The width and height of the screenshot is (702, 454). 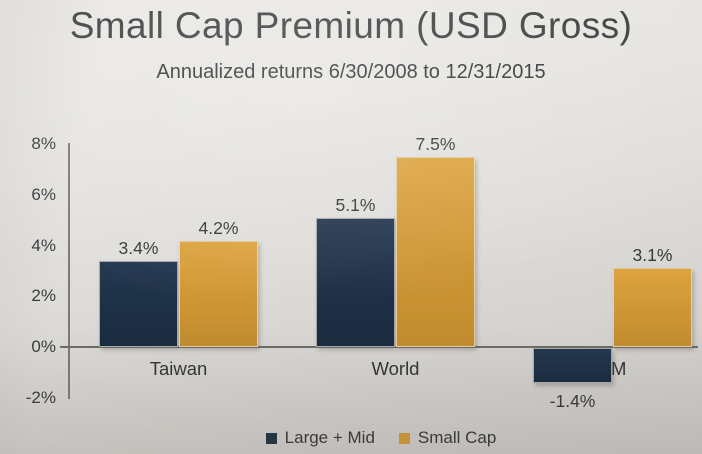 What do you see at coordinates (40, 397) in the screenshot?
I see `y-tick-label: -2%` at bounding box center [40, 397].